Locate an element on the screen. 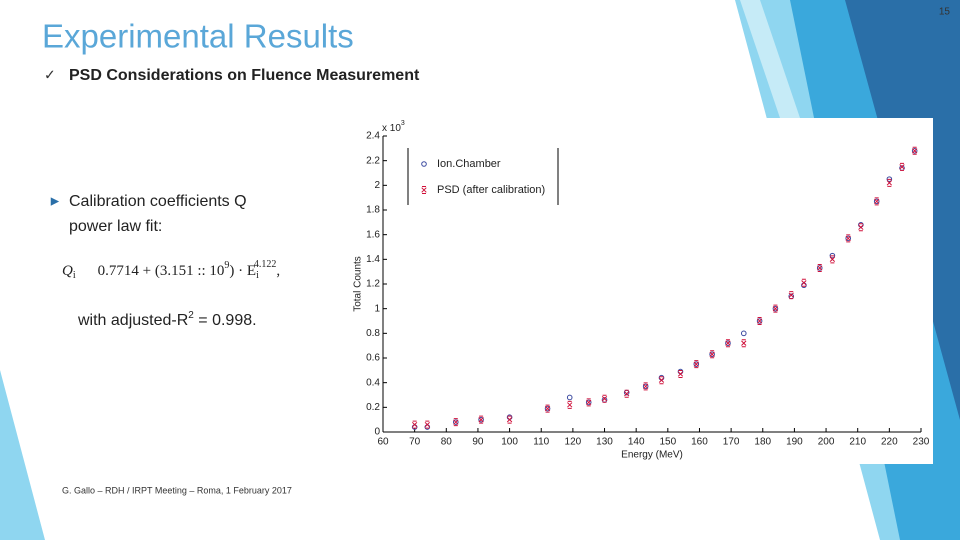 The height and width of the screenshot is (540, 960). x-tick-label: 60 is located at coordinates (383, 442).